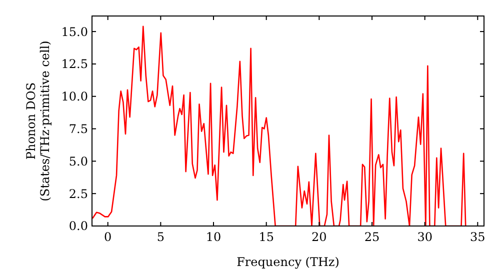 The width and height of the screenshot is (500, 280). I want to click on x-tick-label: 20, so click(319, 237).